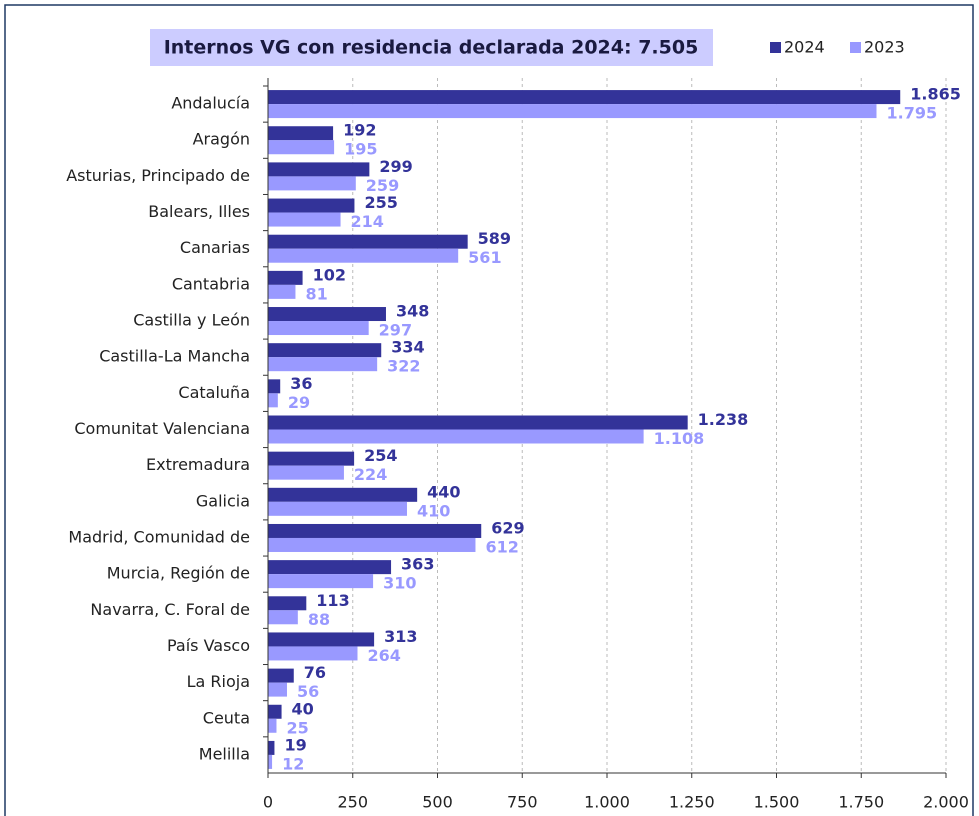 This screenshot has height=816, width=979. Describe the element at coordinates (403, 366) in the screenshot. I see `value-label: 322` at that location.